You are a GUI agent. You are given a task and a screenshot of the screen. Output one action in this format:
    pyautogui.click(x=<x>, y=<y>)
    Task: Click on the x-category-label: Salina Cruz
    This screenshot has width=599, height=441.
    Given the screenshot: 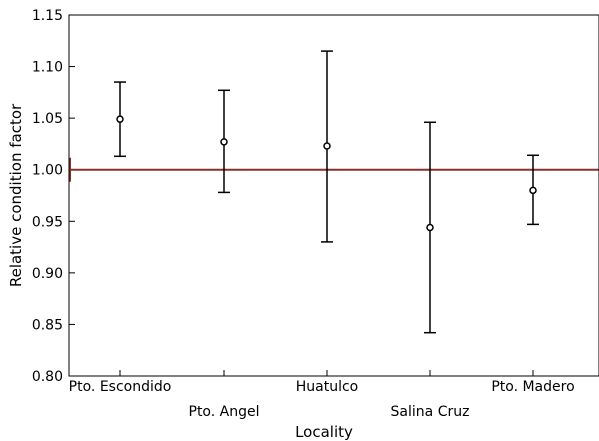 What is the action you would take?
    pyautogui.click(x=430, y=412)
    